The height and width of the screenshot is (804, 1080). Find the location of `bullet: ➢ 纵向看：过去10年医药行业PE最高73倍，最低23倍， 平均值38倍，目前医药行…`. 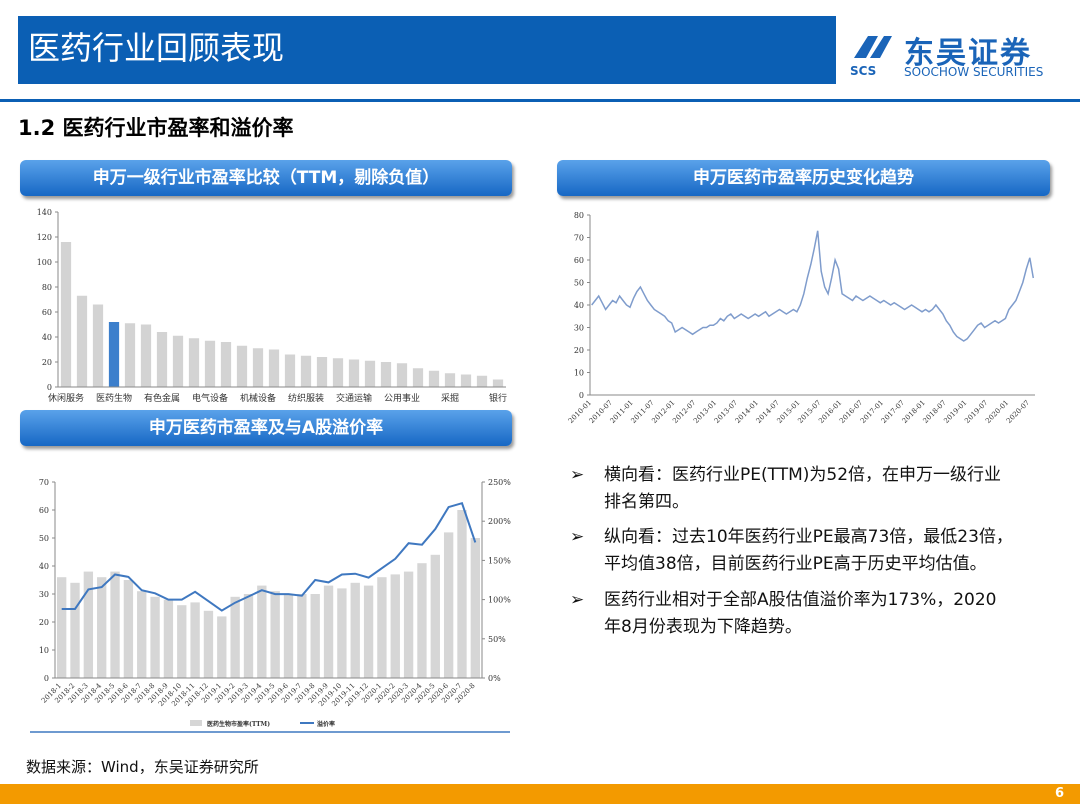

bullet: ➢ 纵向看：过去10年医药行业PE最高73倍，最低23倍， 平均值38倍，目前医药行… is located at coordinates (810, 551).